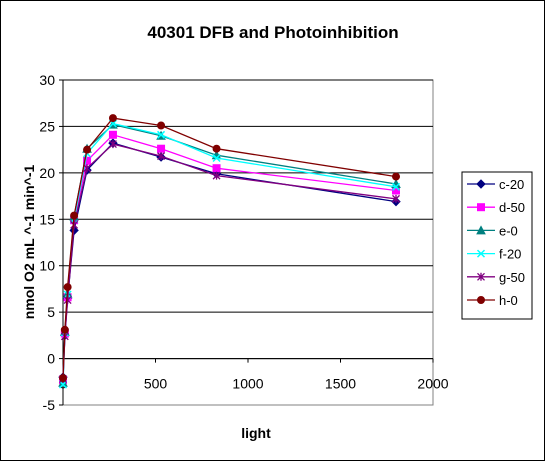  Describe the element at coordinates (492, 230) in the screenshot. I see `legend-entry-e-0: e-0` at that location.